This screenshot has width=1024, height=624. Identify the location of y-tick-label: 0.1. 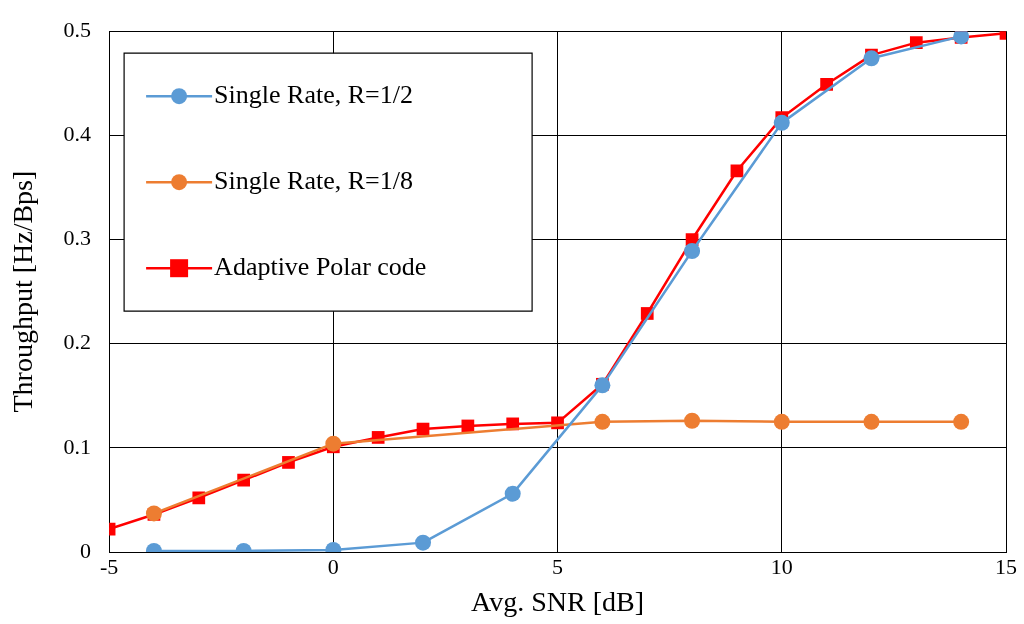
(77, 446).